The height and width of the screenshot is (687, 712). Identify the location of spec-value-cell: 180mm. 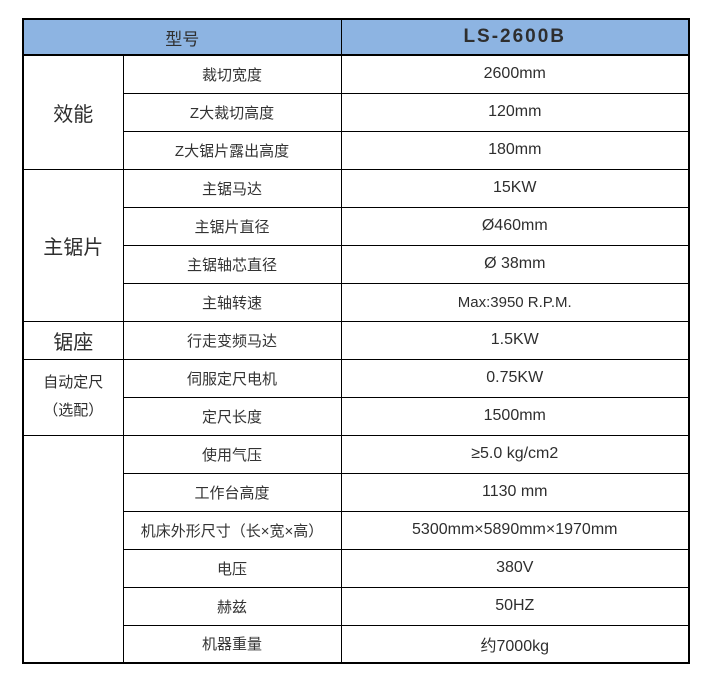
(515, 150).